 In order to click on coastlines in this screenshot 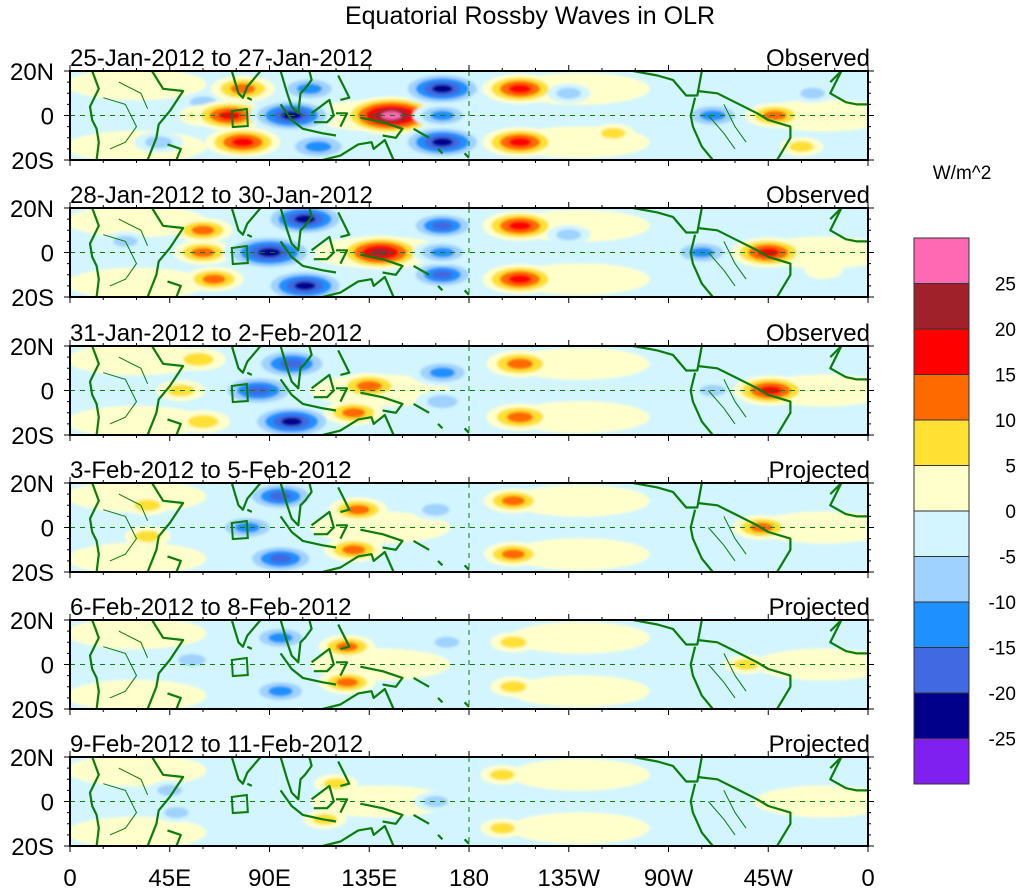, I will do `click(478, 801)`.